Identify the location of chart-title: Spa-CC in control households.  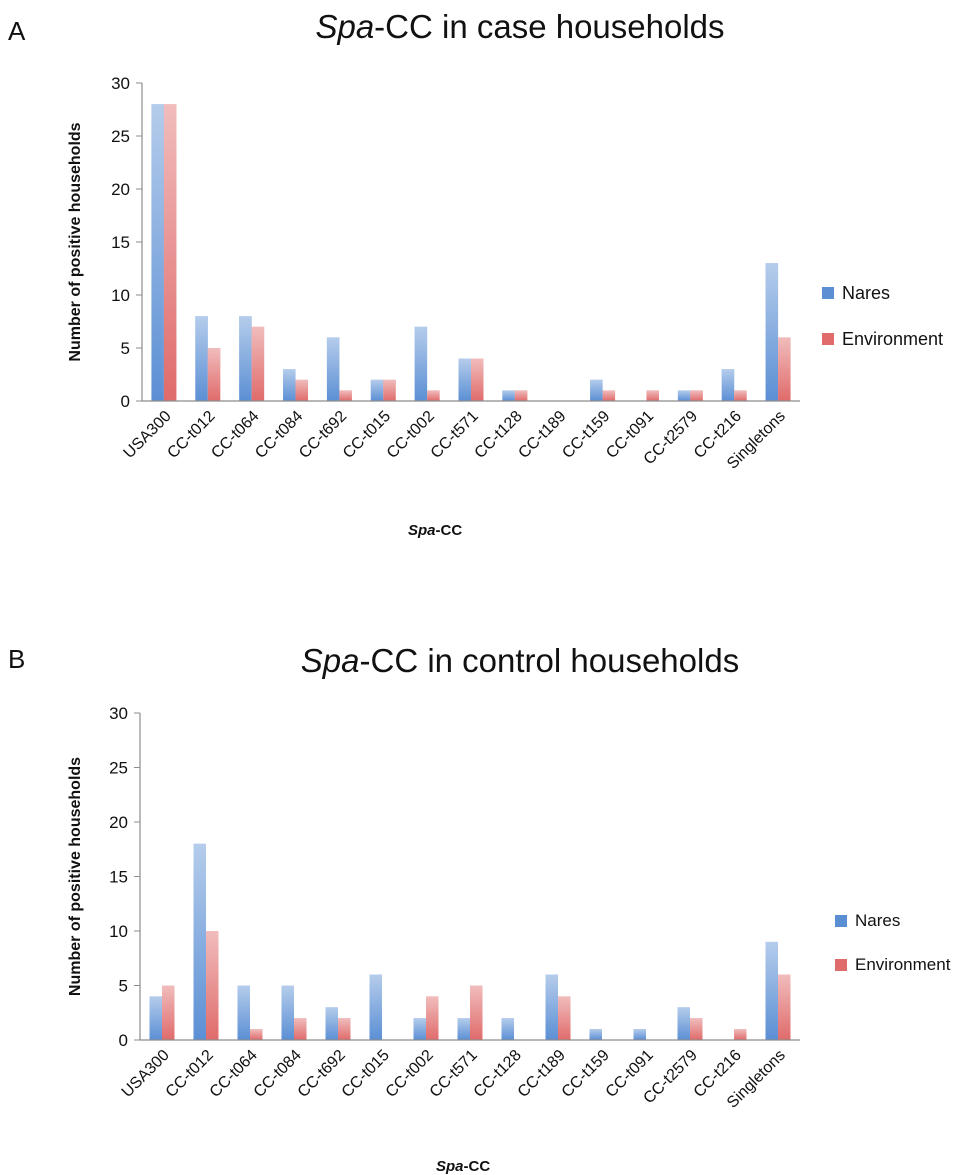
(520, 660).